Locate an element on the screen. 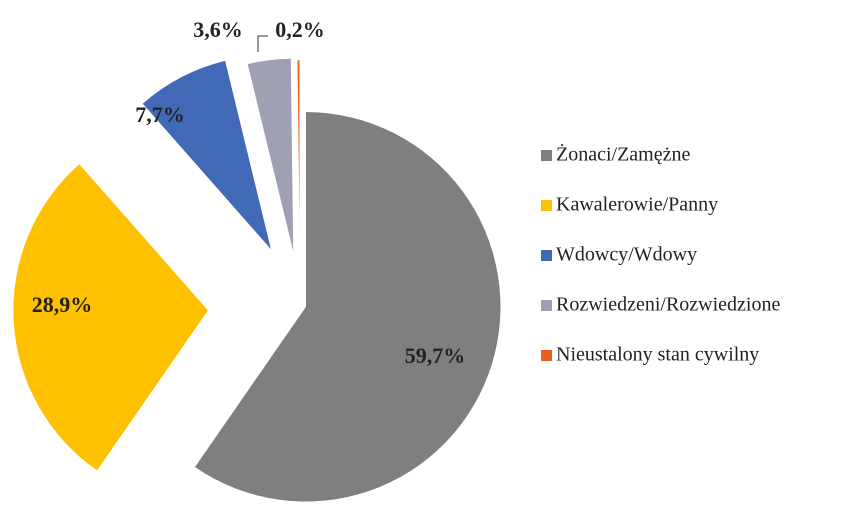 The height and width of the screenshot is (507, 861). legend-label: Nieustalony stan cywilny is located at coordinates (657, 355).